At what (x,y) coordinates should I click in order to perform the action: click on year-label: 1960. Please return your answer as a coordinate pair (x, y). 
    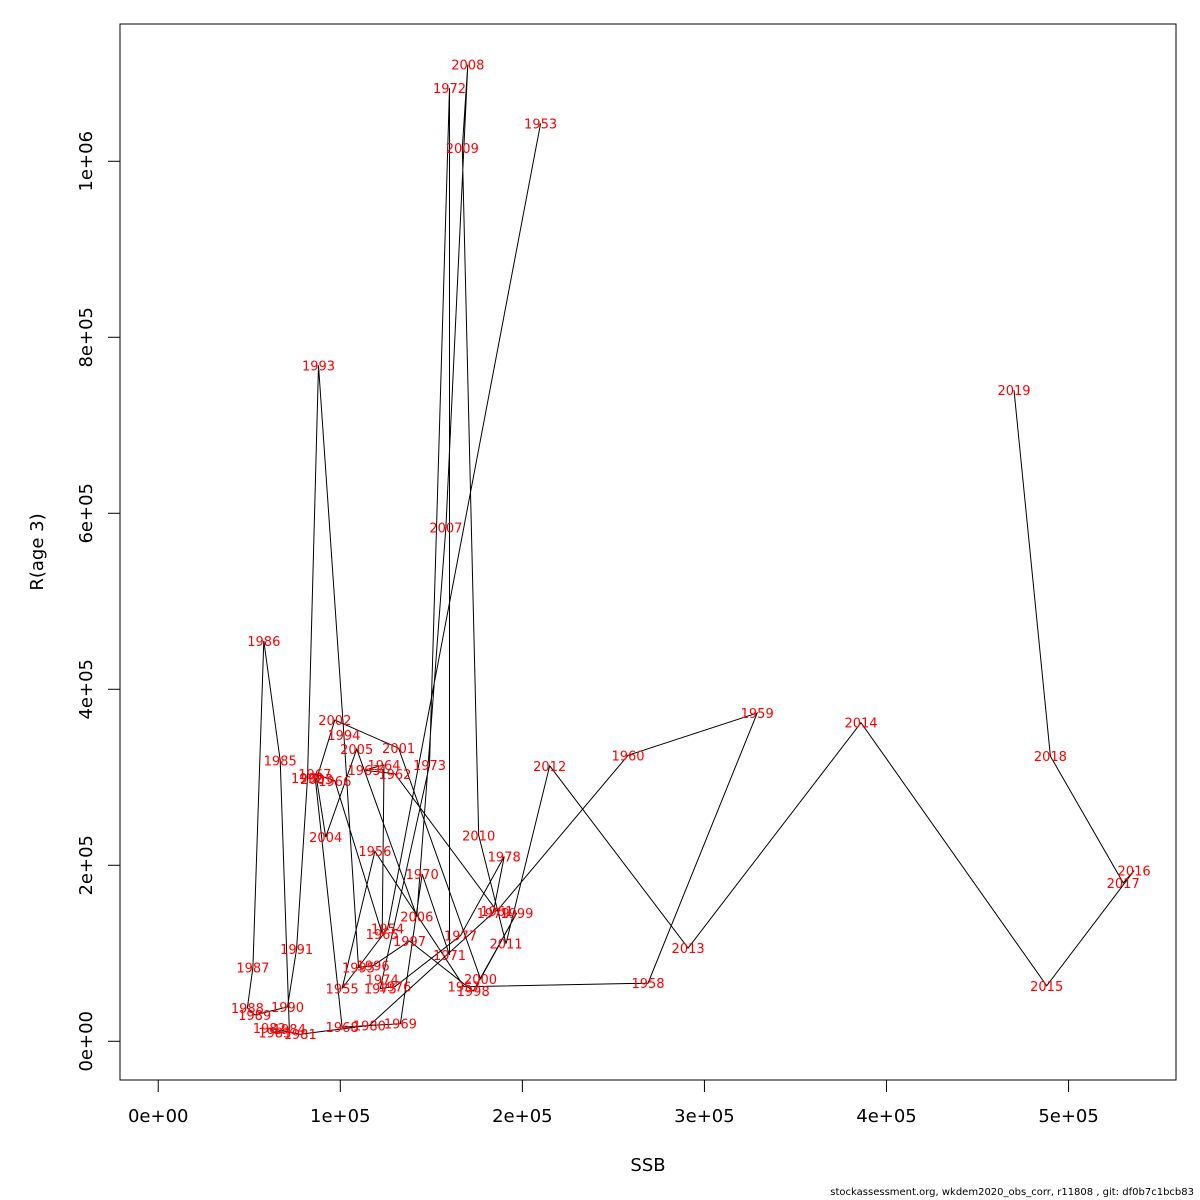
    Looking at the image, I should click on (627, 756).